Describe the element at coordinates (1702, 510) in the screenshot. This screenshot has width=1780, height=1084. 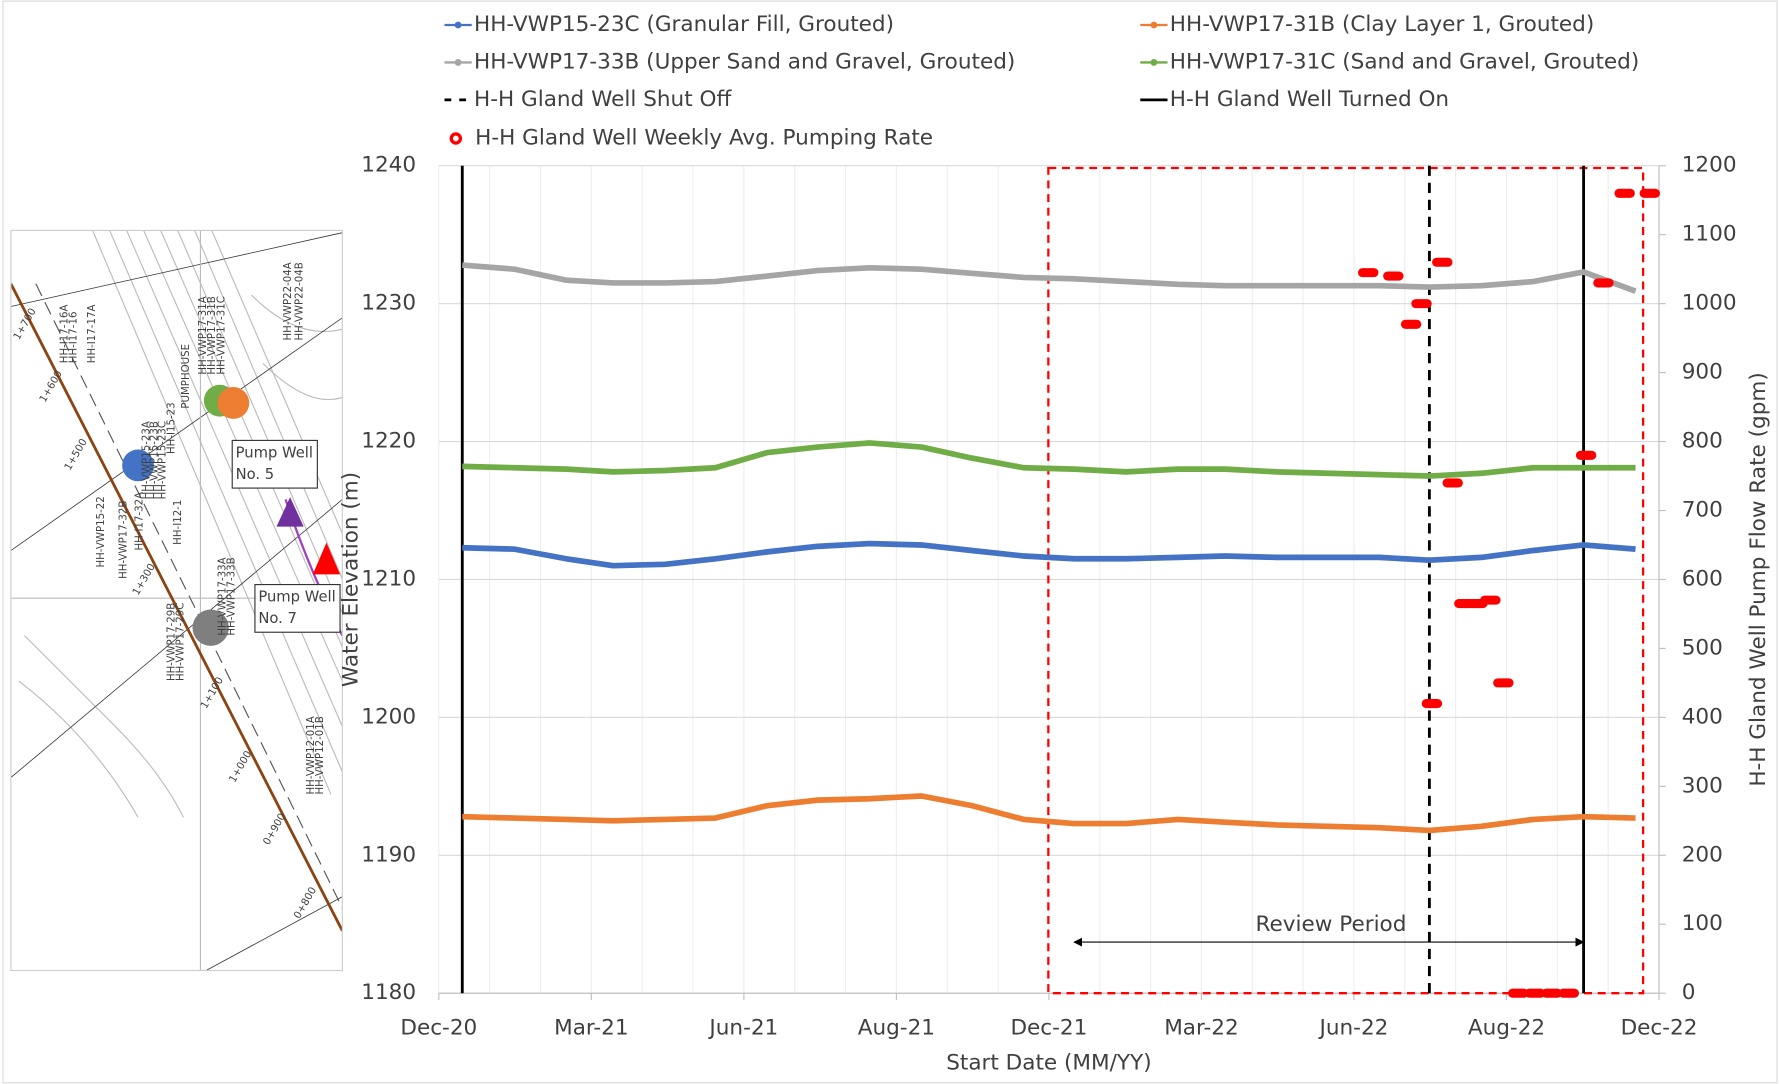
I see `y2-tick-label: 700` at that location.